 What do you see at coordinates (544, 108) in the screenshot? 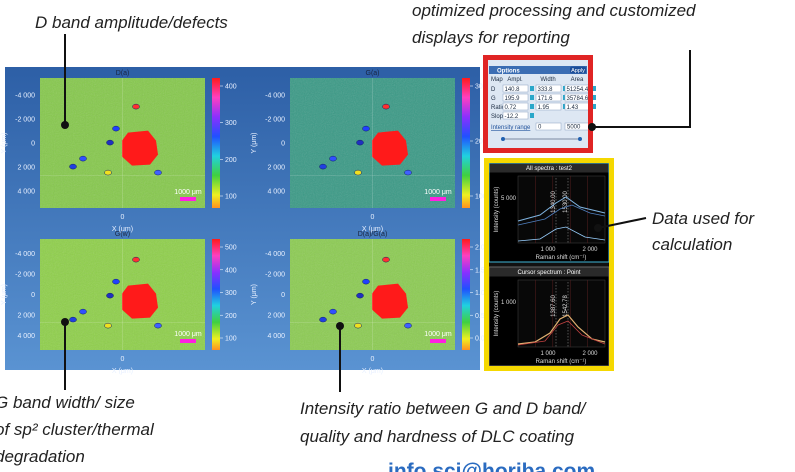
I see `value-text: 1.95` at bounding box center [544, 108].